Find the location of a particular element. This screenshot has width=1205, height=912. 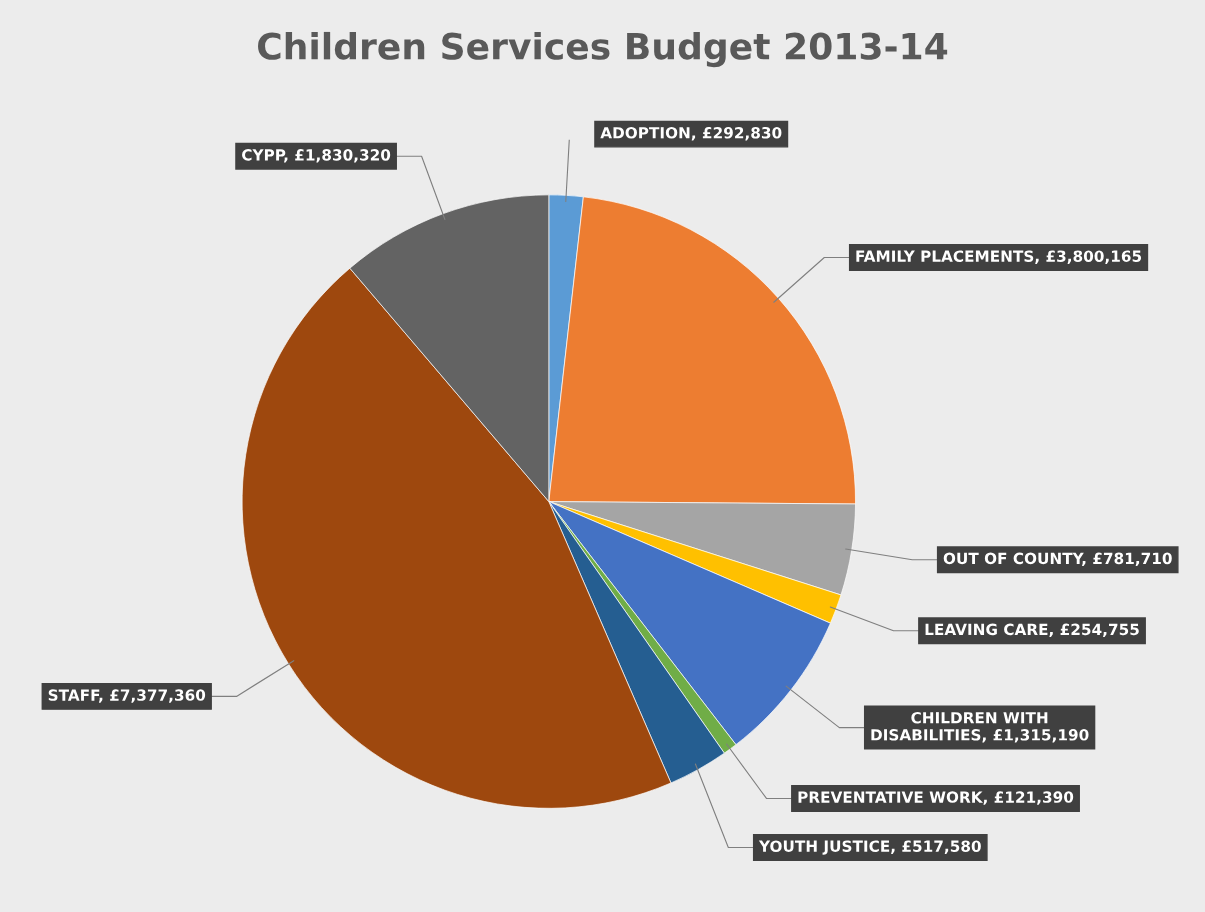

slice-label: ADOPTION, £292,830 is located at coordinates (691, 133).